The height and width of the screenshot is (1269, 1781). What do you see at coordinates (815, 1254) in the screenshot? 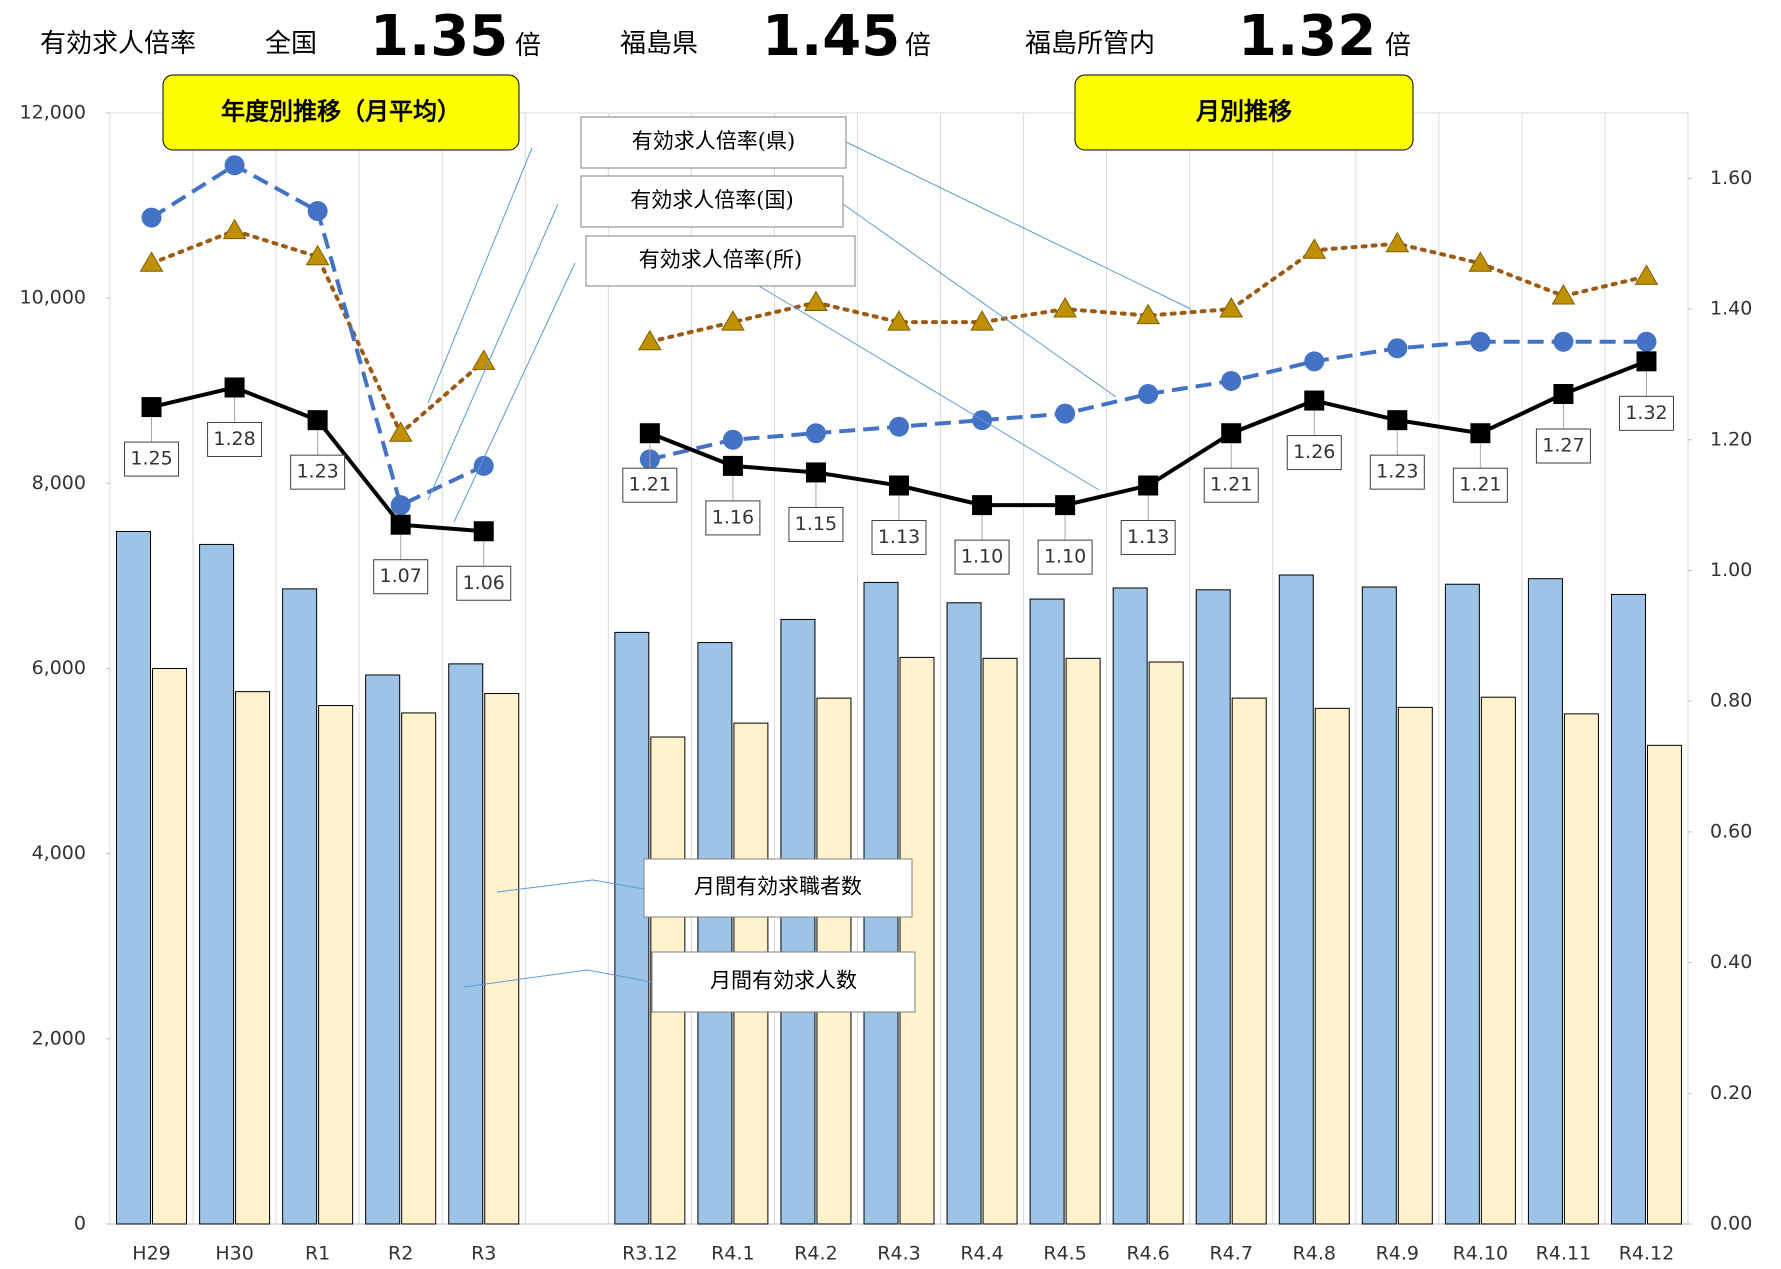
I see `x-tick-label: R4.2` at bounding box center [815, 1254].